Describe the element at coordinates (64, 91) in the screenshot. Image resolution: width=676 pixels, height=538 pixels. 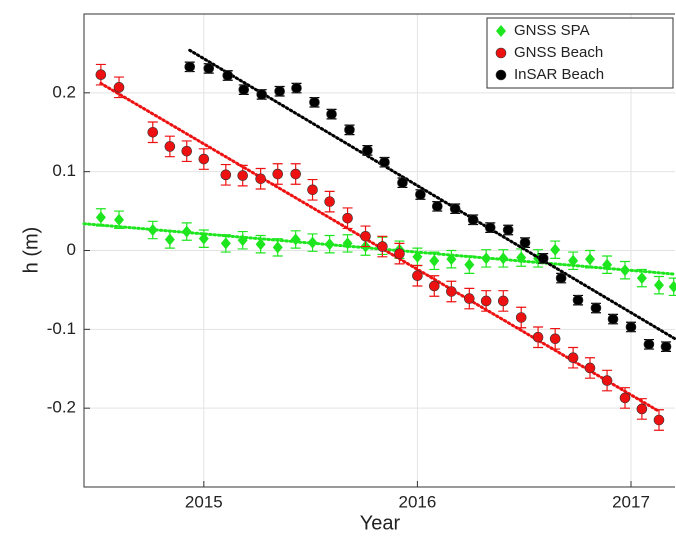
I see `y-tick-label: 0.2` at that location.